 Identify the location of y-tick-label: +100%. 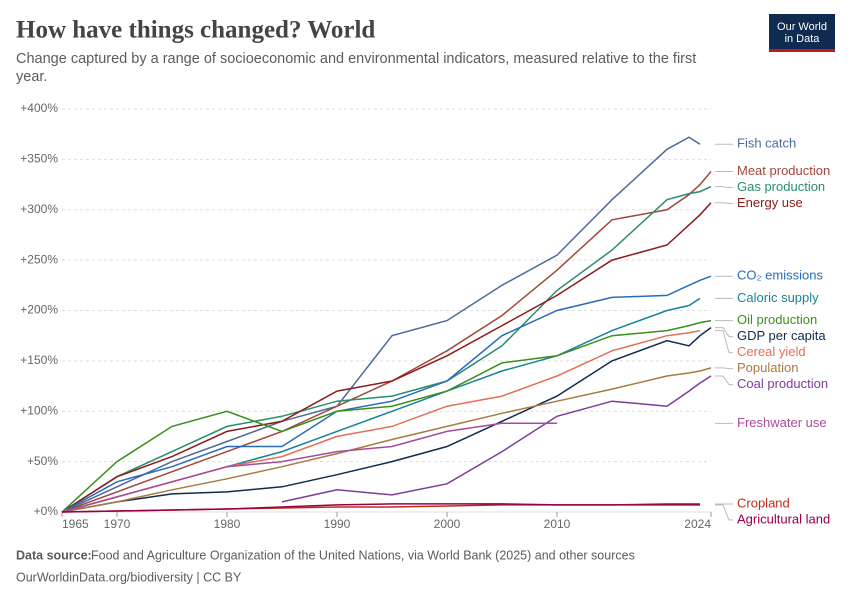
(39, 410).